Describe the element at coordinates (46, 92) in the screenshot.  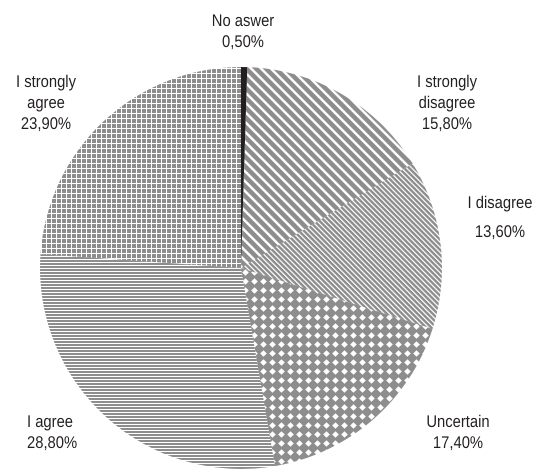
I see `slice-label: I strongly agree` at that location.